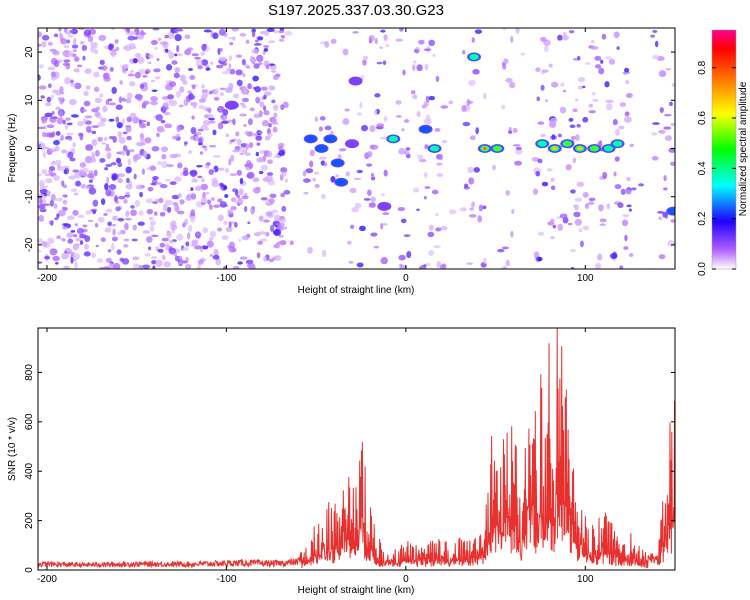  Describe the element at coordinates (47, 579) in the screenshot. I see `x-tick-label: -200` at that location.